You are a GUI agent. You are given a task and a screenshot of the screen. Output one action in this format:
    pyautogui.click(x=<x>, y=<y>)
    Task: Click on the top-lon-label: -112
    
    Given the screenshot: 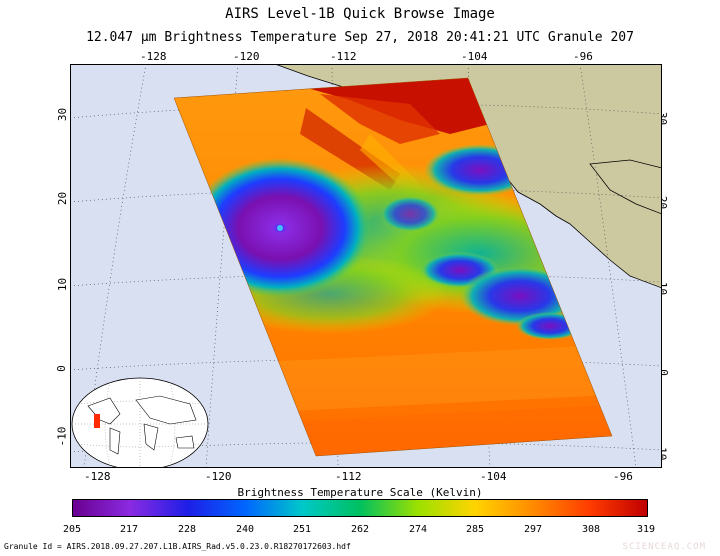 What is the action you would take?
    pyautogui.click(x=343, y=56)
    